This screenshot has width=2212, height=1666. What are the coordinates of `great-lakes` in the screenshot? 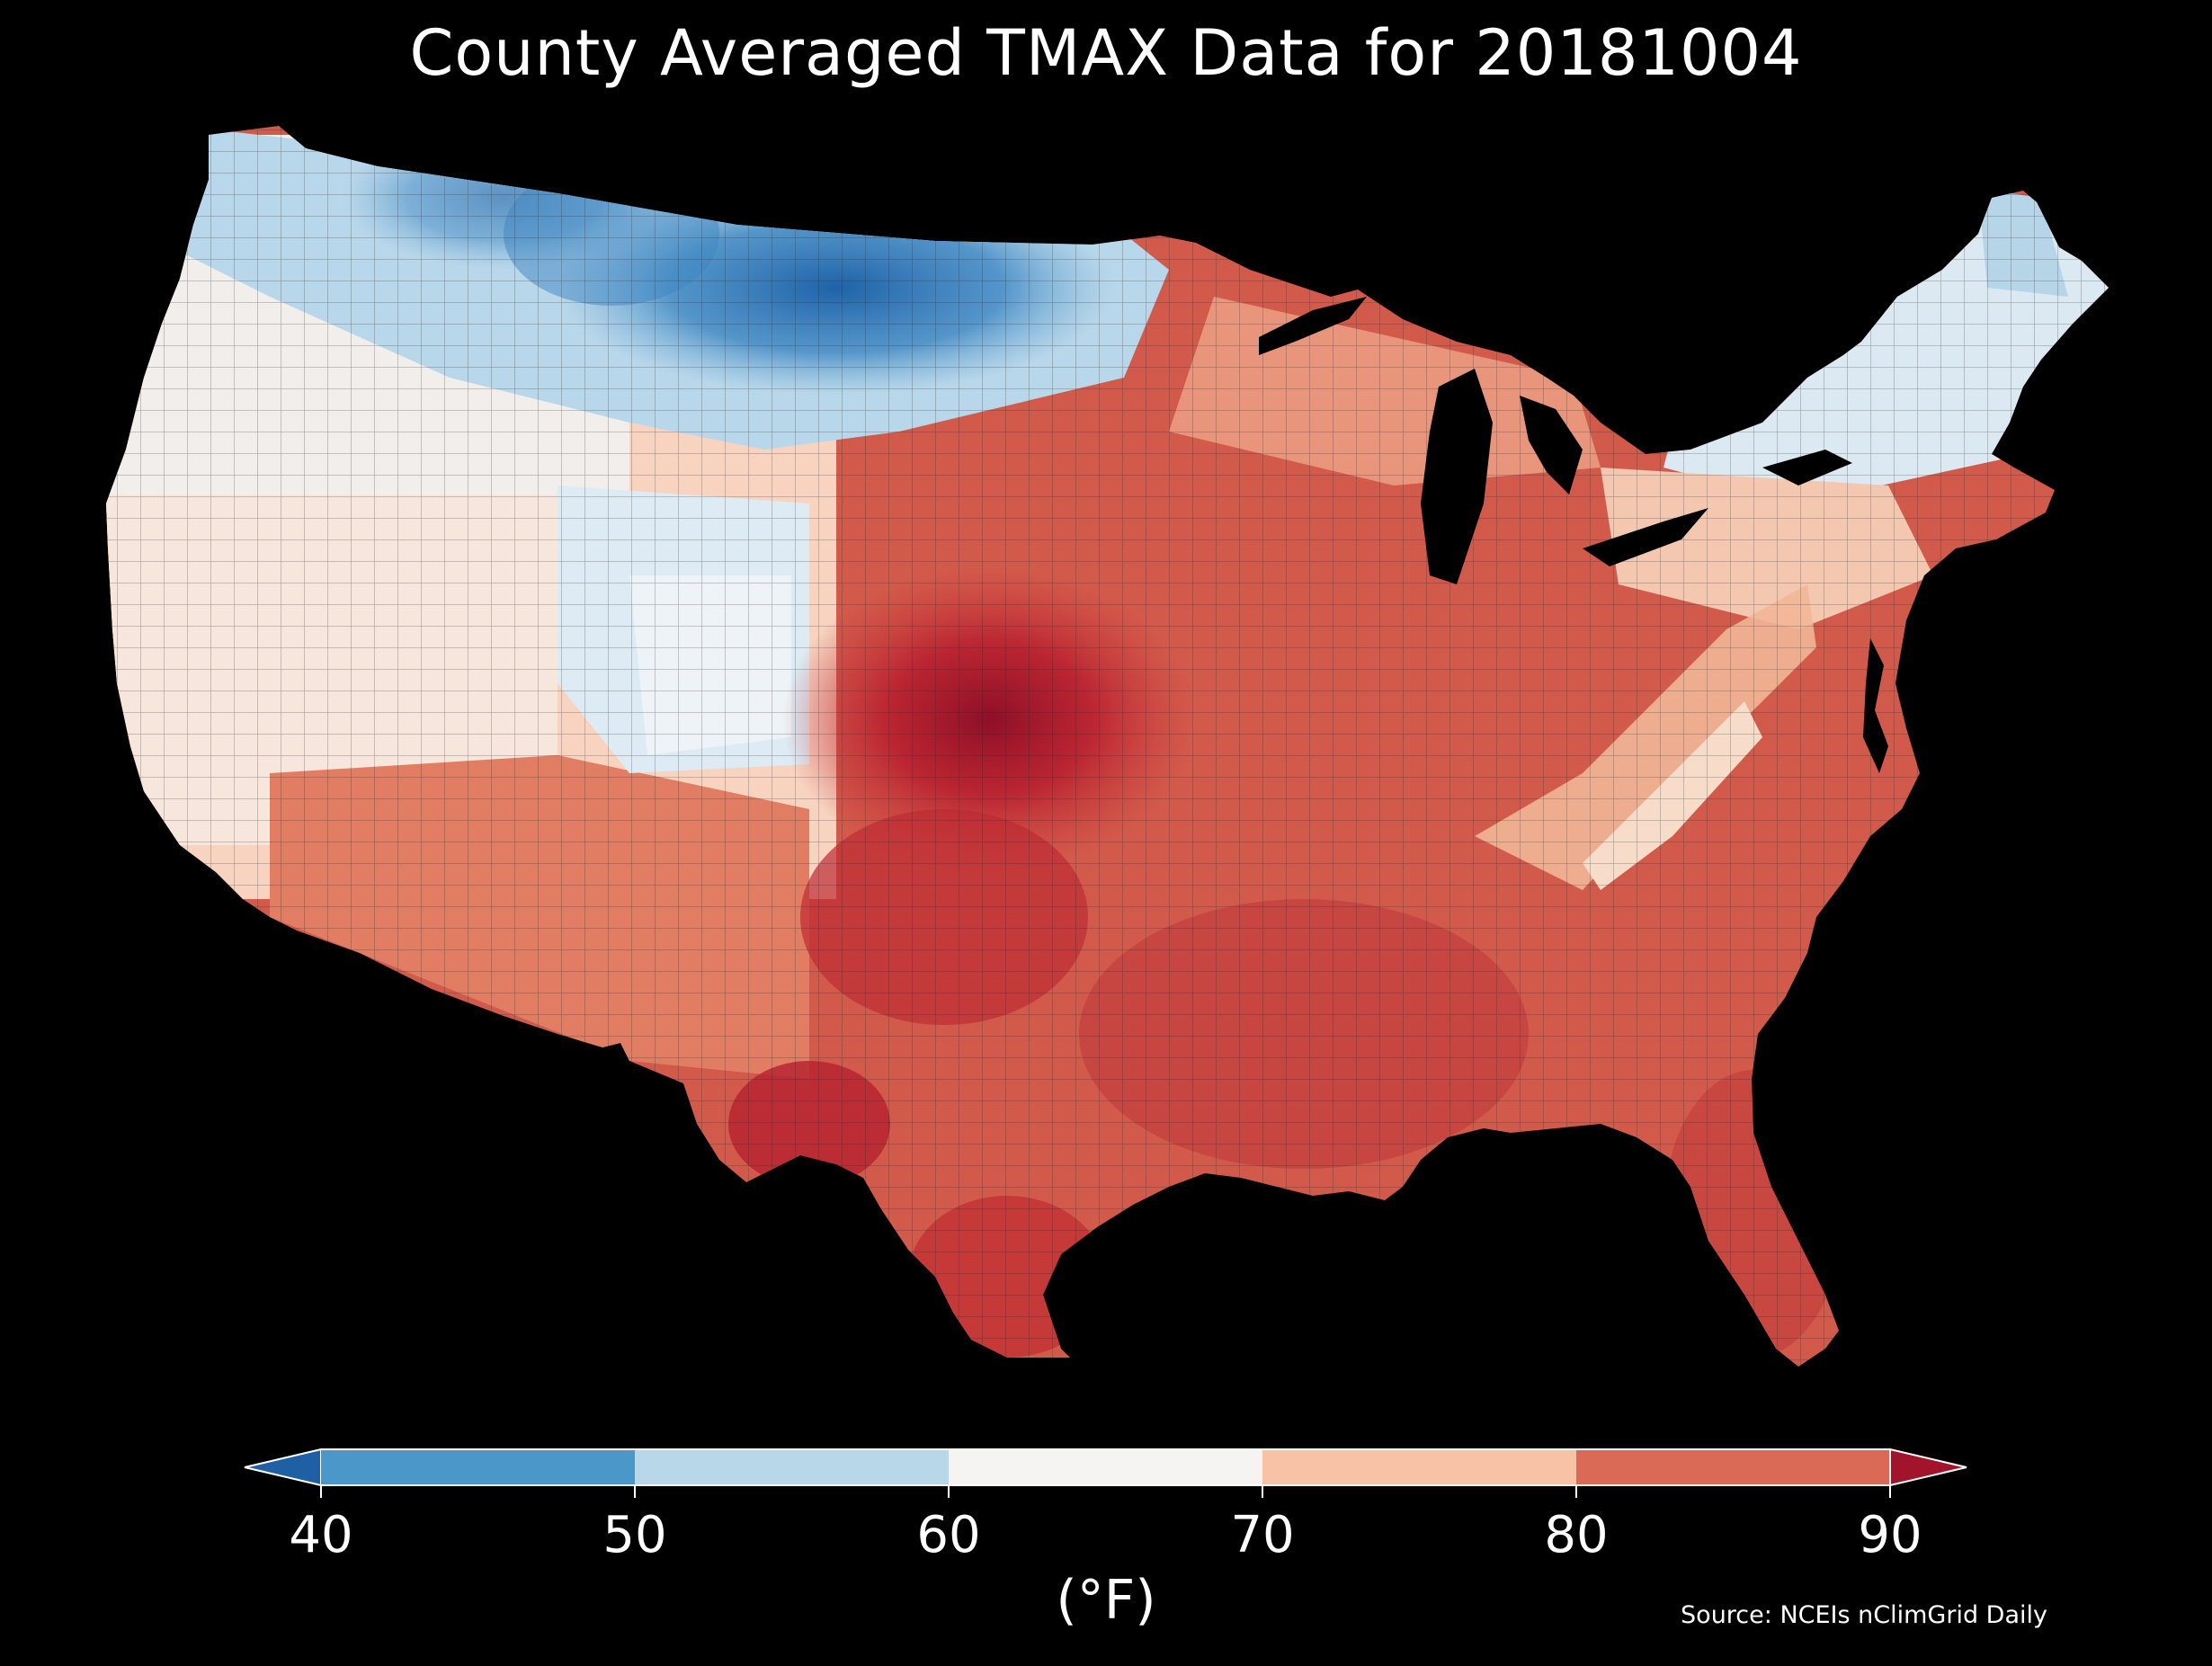 It's located at (1555, 441).